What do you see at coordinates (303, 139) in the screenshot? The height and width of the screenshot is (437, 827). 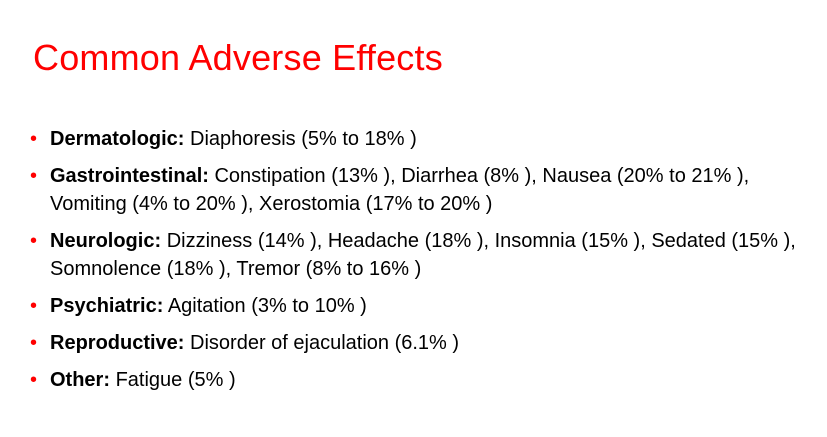 I see `bullet-text: Diaphoresis (5% to 18% )` at bounding box center [303, 139].